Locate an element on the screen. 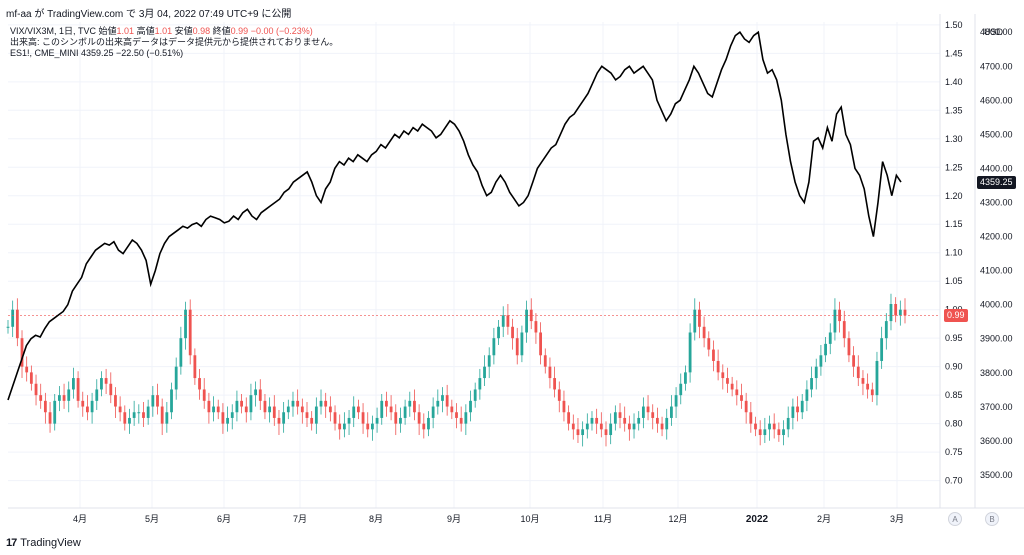 This screenshot has height=555, width=1024. time-tick-label: 9月 is located at coordinates (454, 519).